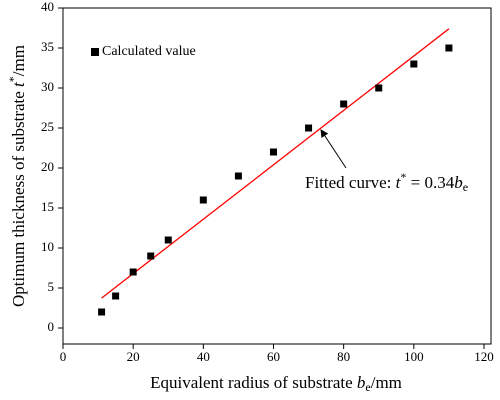  What do you see at coordinates (403, 177) in the screenshot?
I see `annotation-superscript: *` at bounding box center [403, 177].